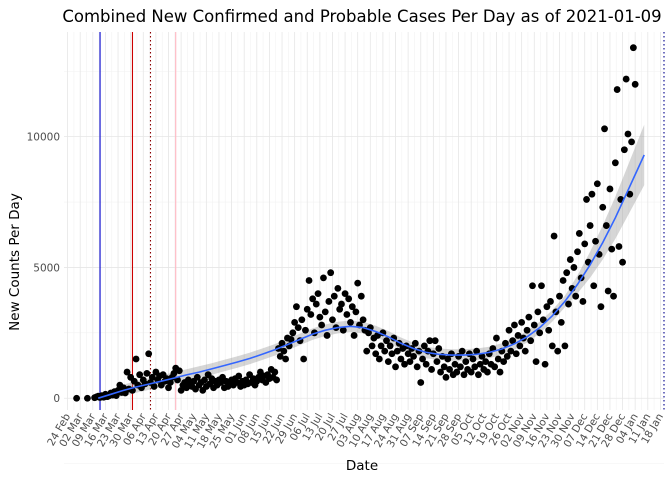 The width and height of the screenshot is (672, 480). I want to click on x-axis-title: Date, so click(362, 466).